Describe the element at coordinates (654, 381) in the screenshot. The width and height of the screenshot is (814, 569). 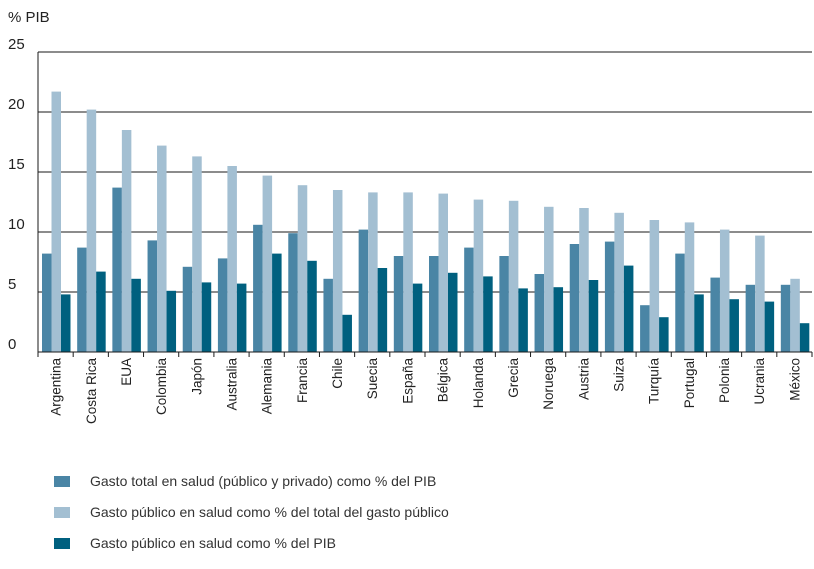
I see `x-tick-label: Turquía` at that location.